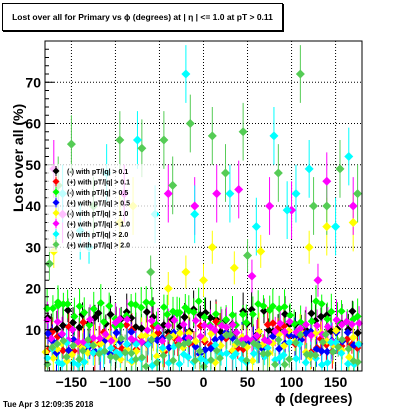 This screenshot has width=400, height=414. What do you see at coordinates (98, 204) in the screenshot?
I see `legend-entry: (+) with pT/|q| > 0.5` at bounding box center [98, 204].